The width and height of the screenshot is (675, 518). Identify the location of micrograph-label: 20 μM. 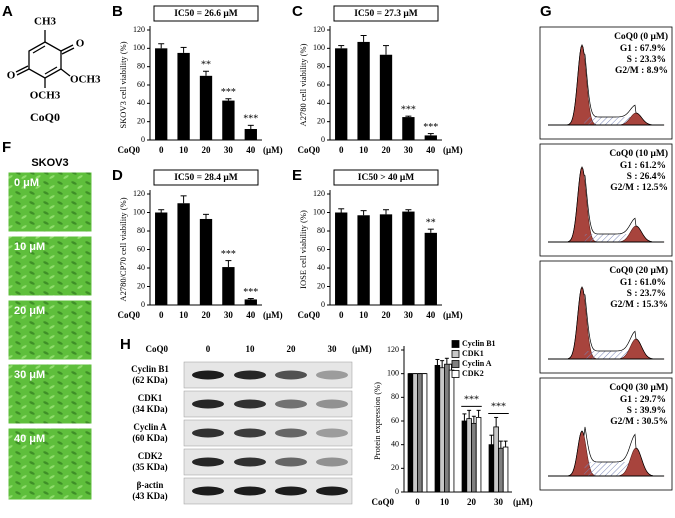
(29, 311).